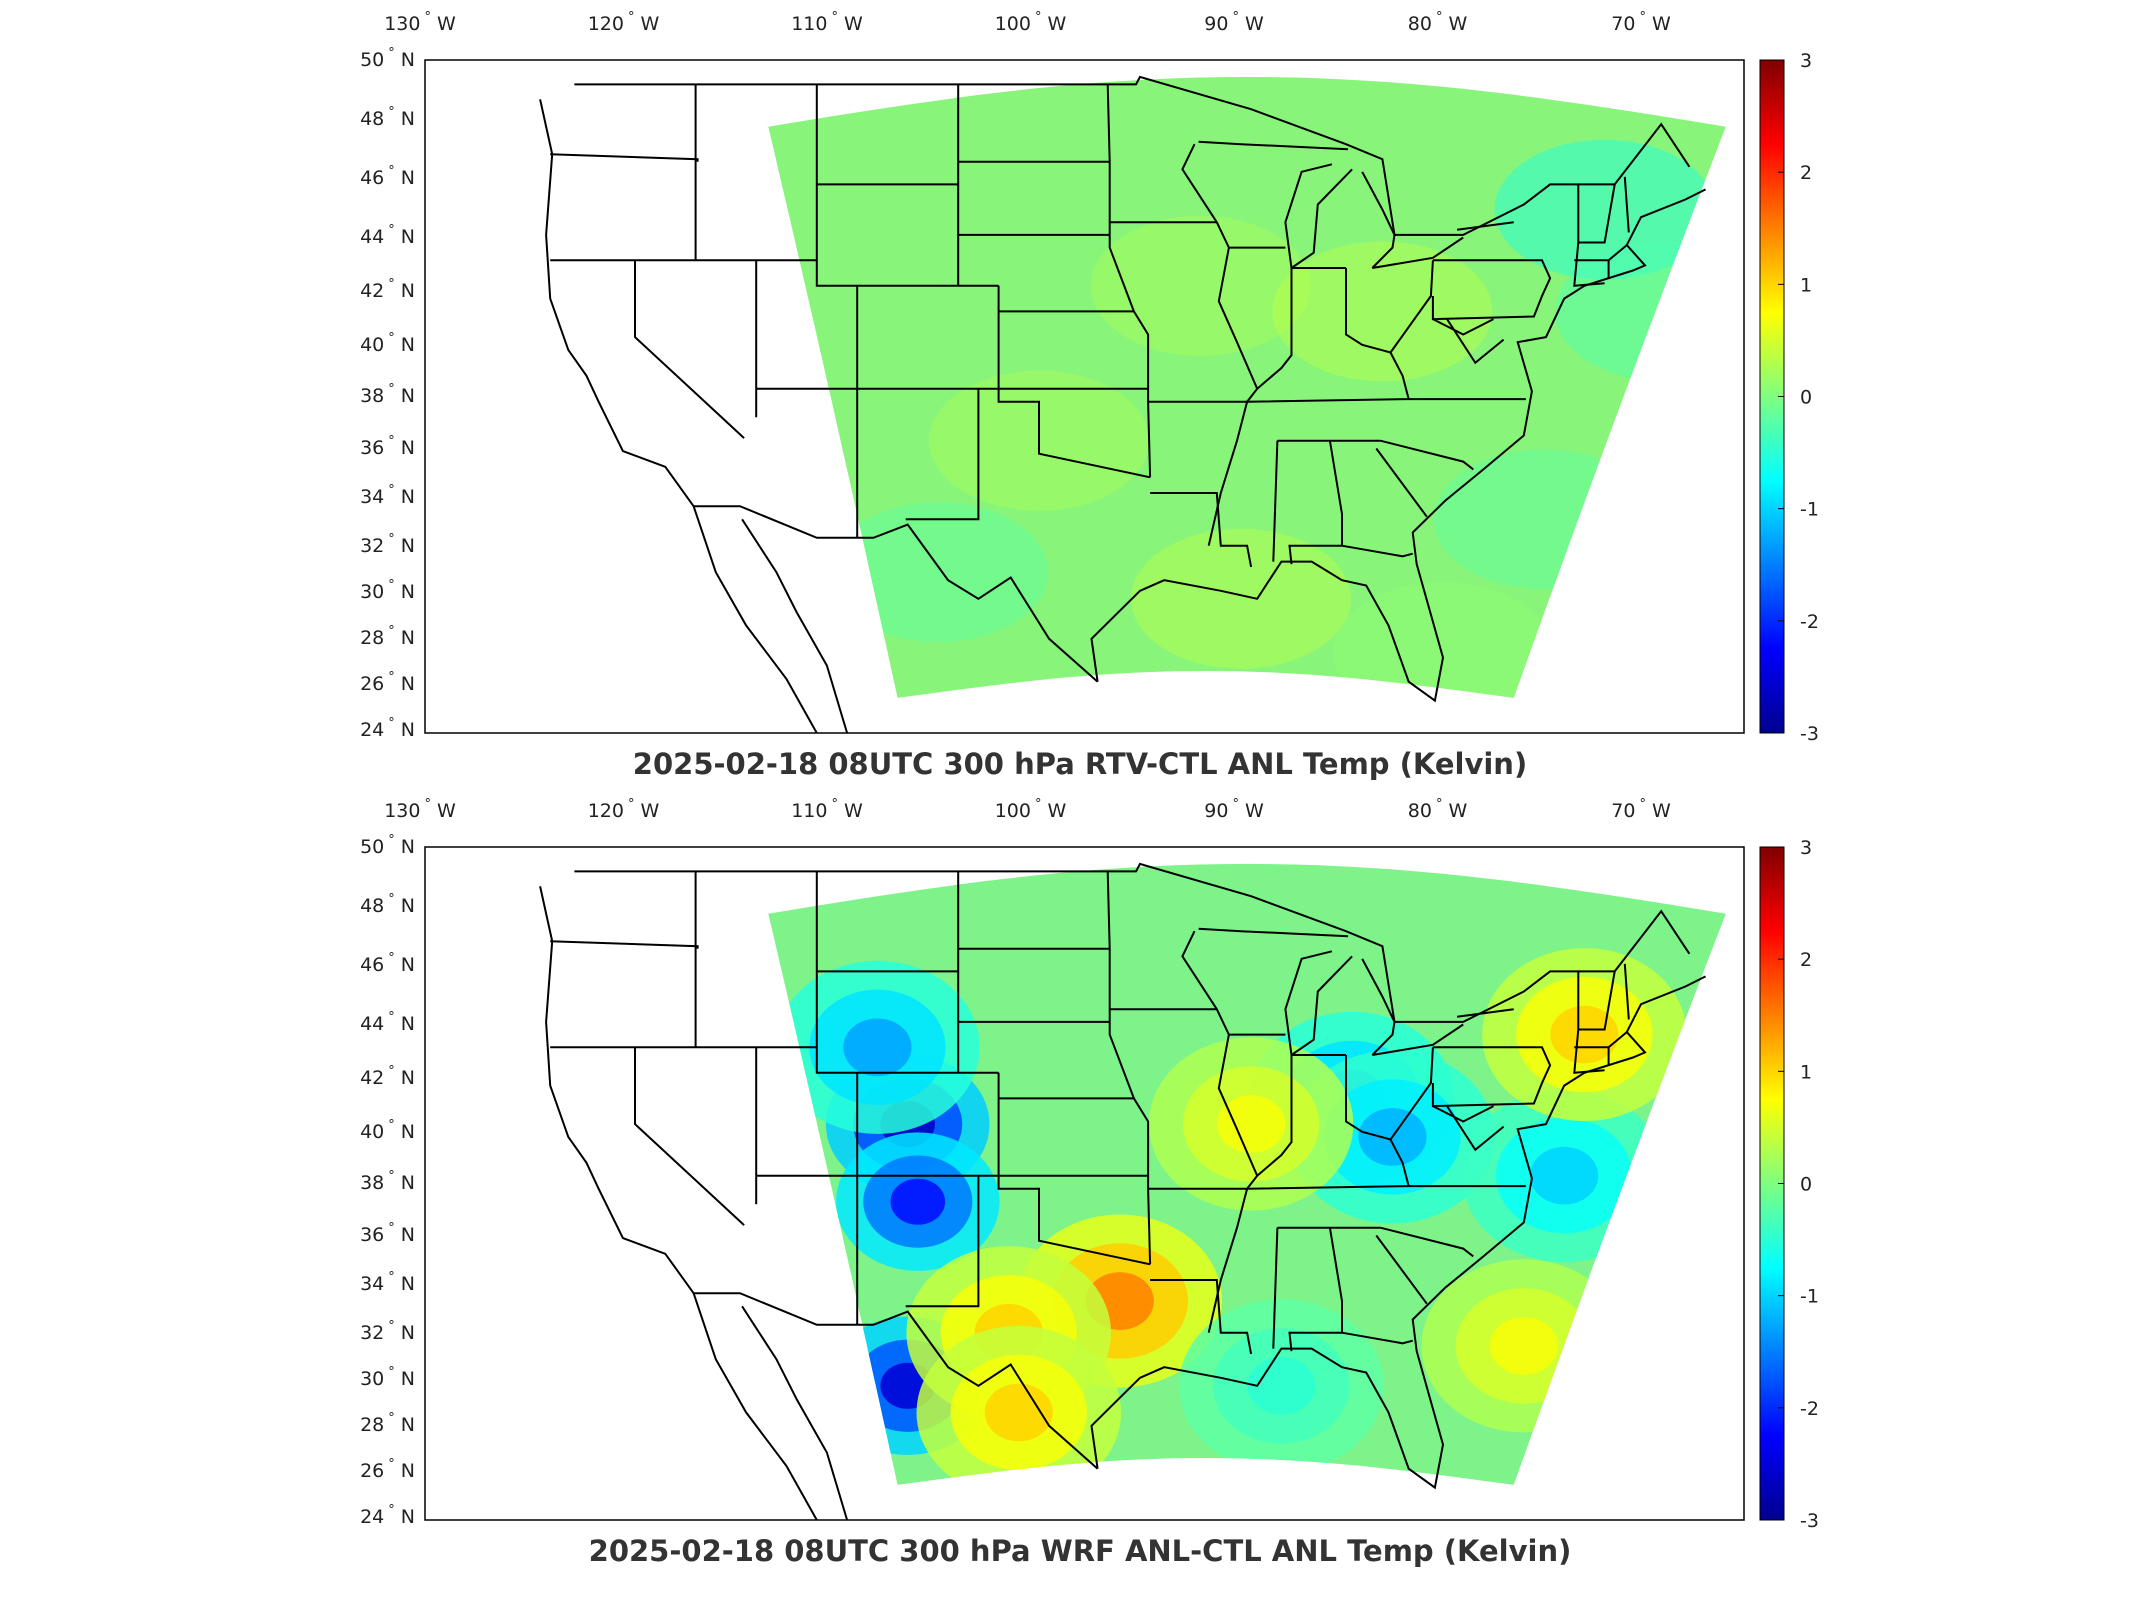  What do you see at coordinates (1806, 1185) in the screenshot?
I see `colorbar-tick-label: 0` at bounding box center [1806, 1185].